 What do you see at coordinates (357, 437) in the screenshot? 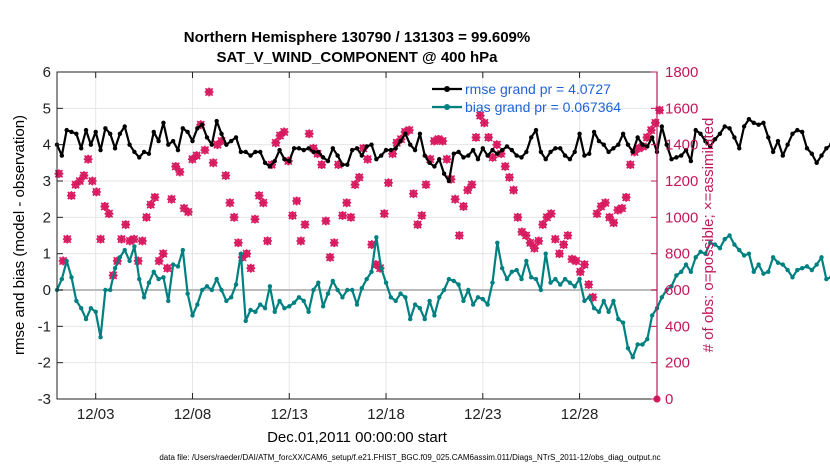
I see `x-axis-label: Dec.01,2011 00:00:00 start` at bounding box center [357, 437].